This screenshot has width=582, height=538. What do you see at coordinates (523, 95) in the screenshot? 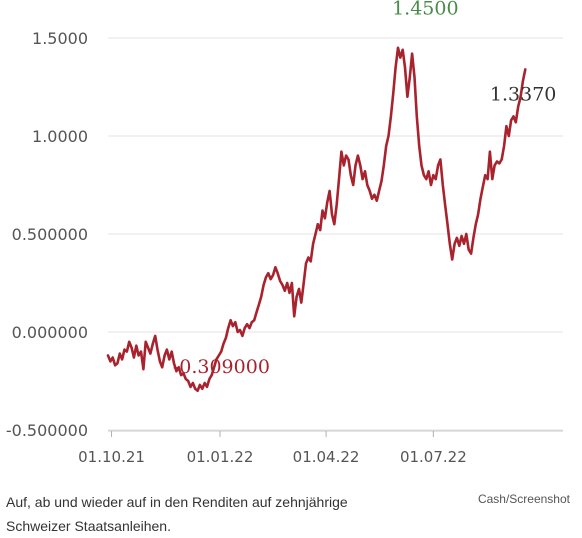
I see `annotation-label: 1.3370` at bounding box center [523, 95].